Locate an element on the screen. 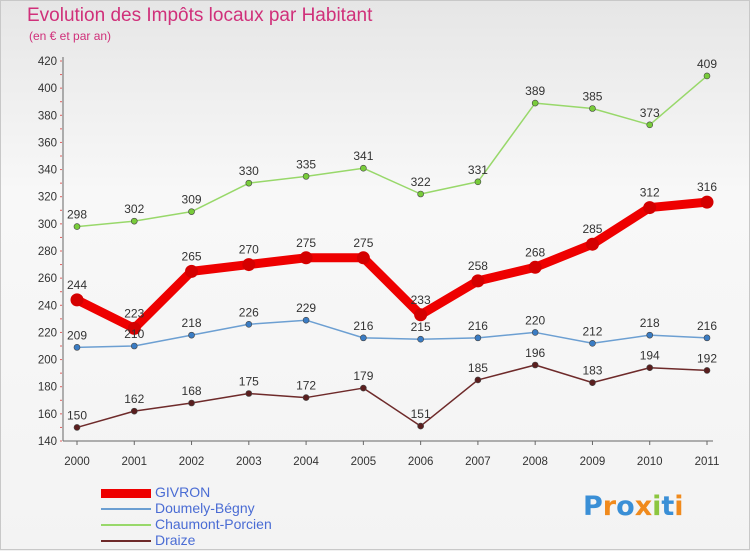 This screenshot has width=750, height=551. y-tick-label: 140 is located at coordinates (47, 442).